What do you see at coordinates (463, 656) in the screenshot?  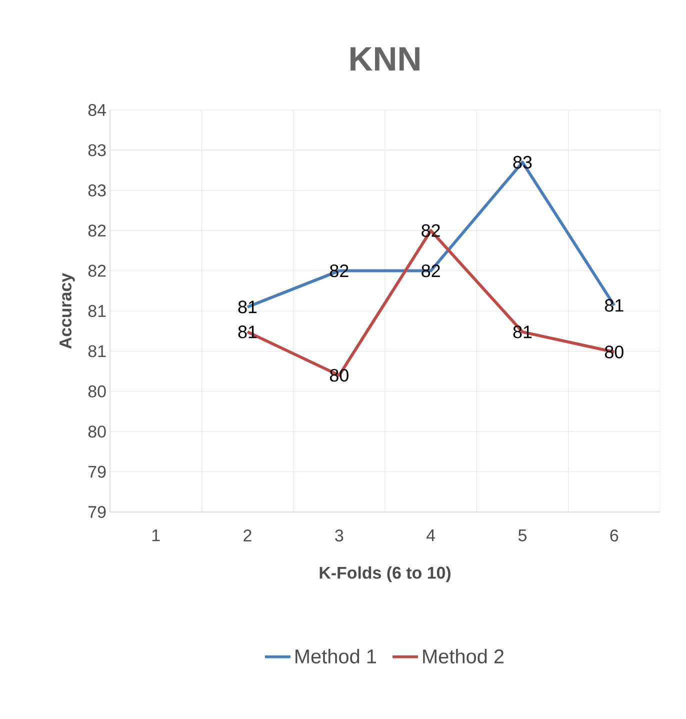 I see `legend-label: Method 2` at bounding box center [463, 656].